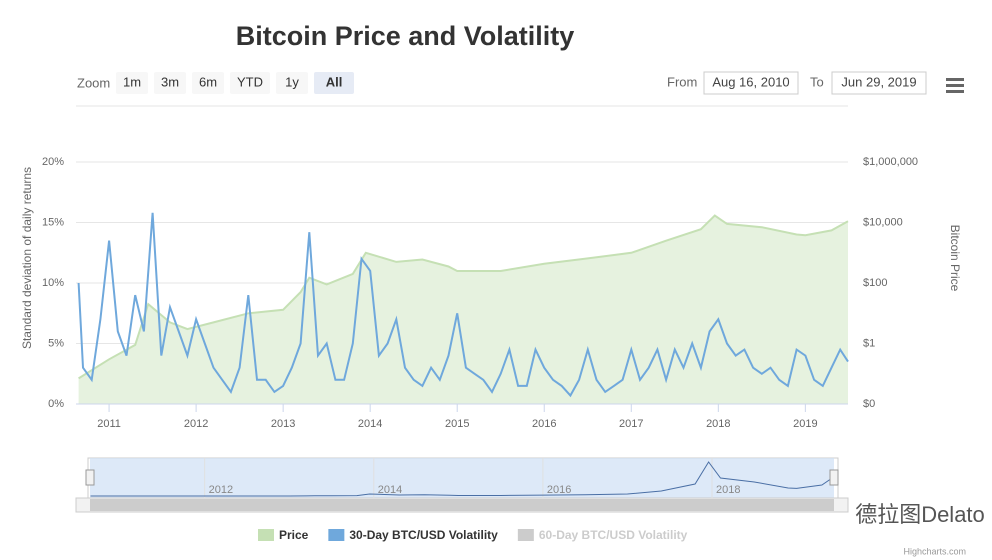 This screenshot has height=560, width=992. What do you see at coordinates (464, 479) in the screenshot?
I see `navigator-series` at bounding box center [464, 479].